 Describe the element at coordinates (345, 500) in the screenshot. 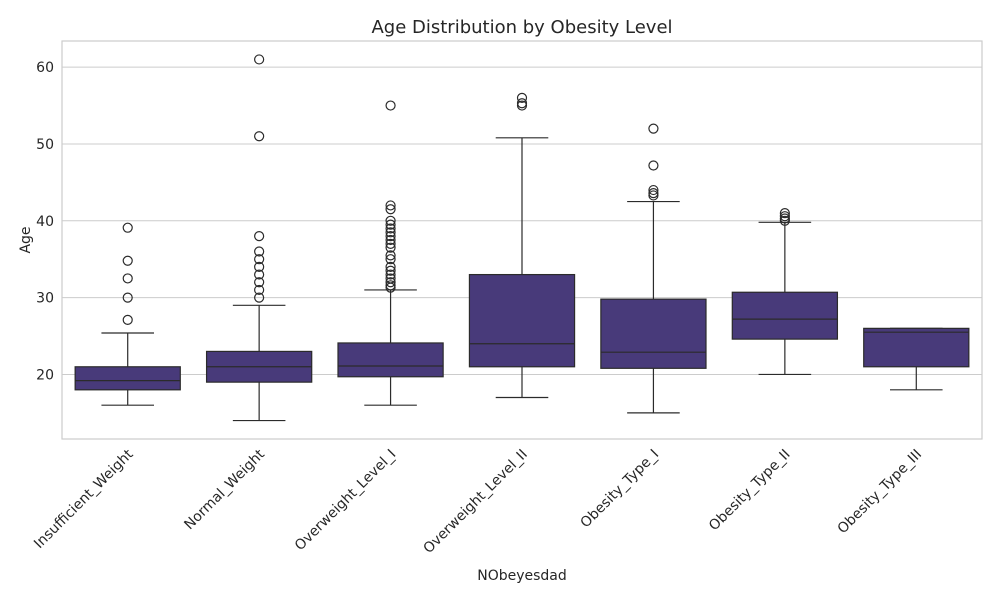

I see `x-tick-label: Overweight_Level_I` at that location.